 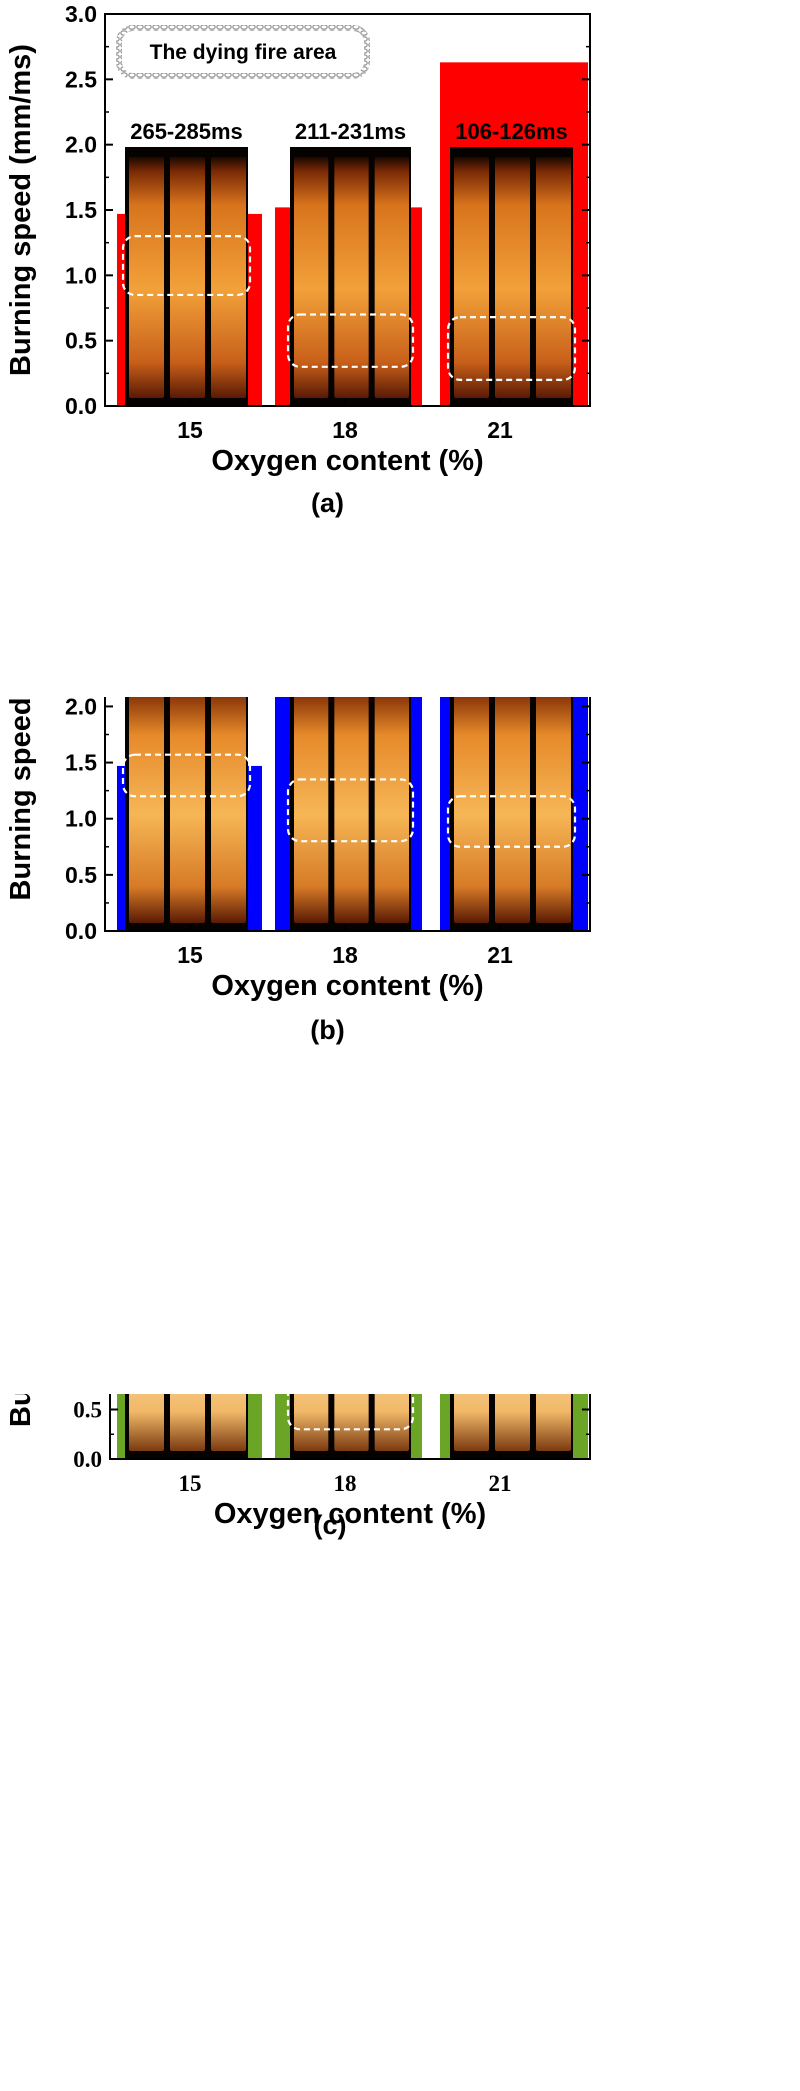 I want to click on legend-text: The dying fire area, so click(x=243, y=52).